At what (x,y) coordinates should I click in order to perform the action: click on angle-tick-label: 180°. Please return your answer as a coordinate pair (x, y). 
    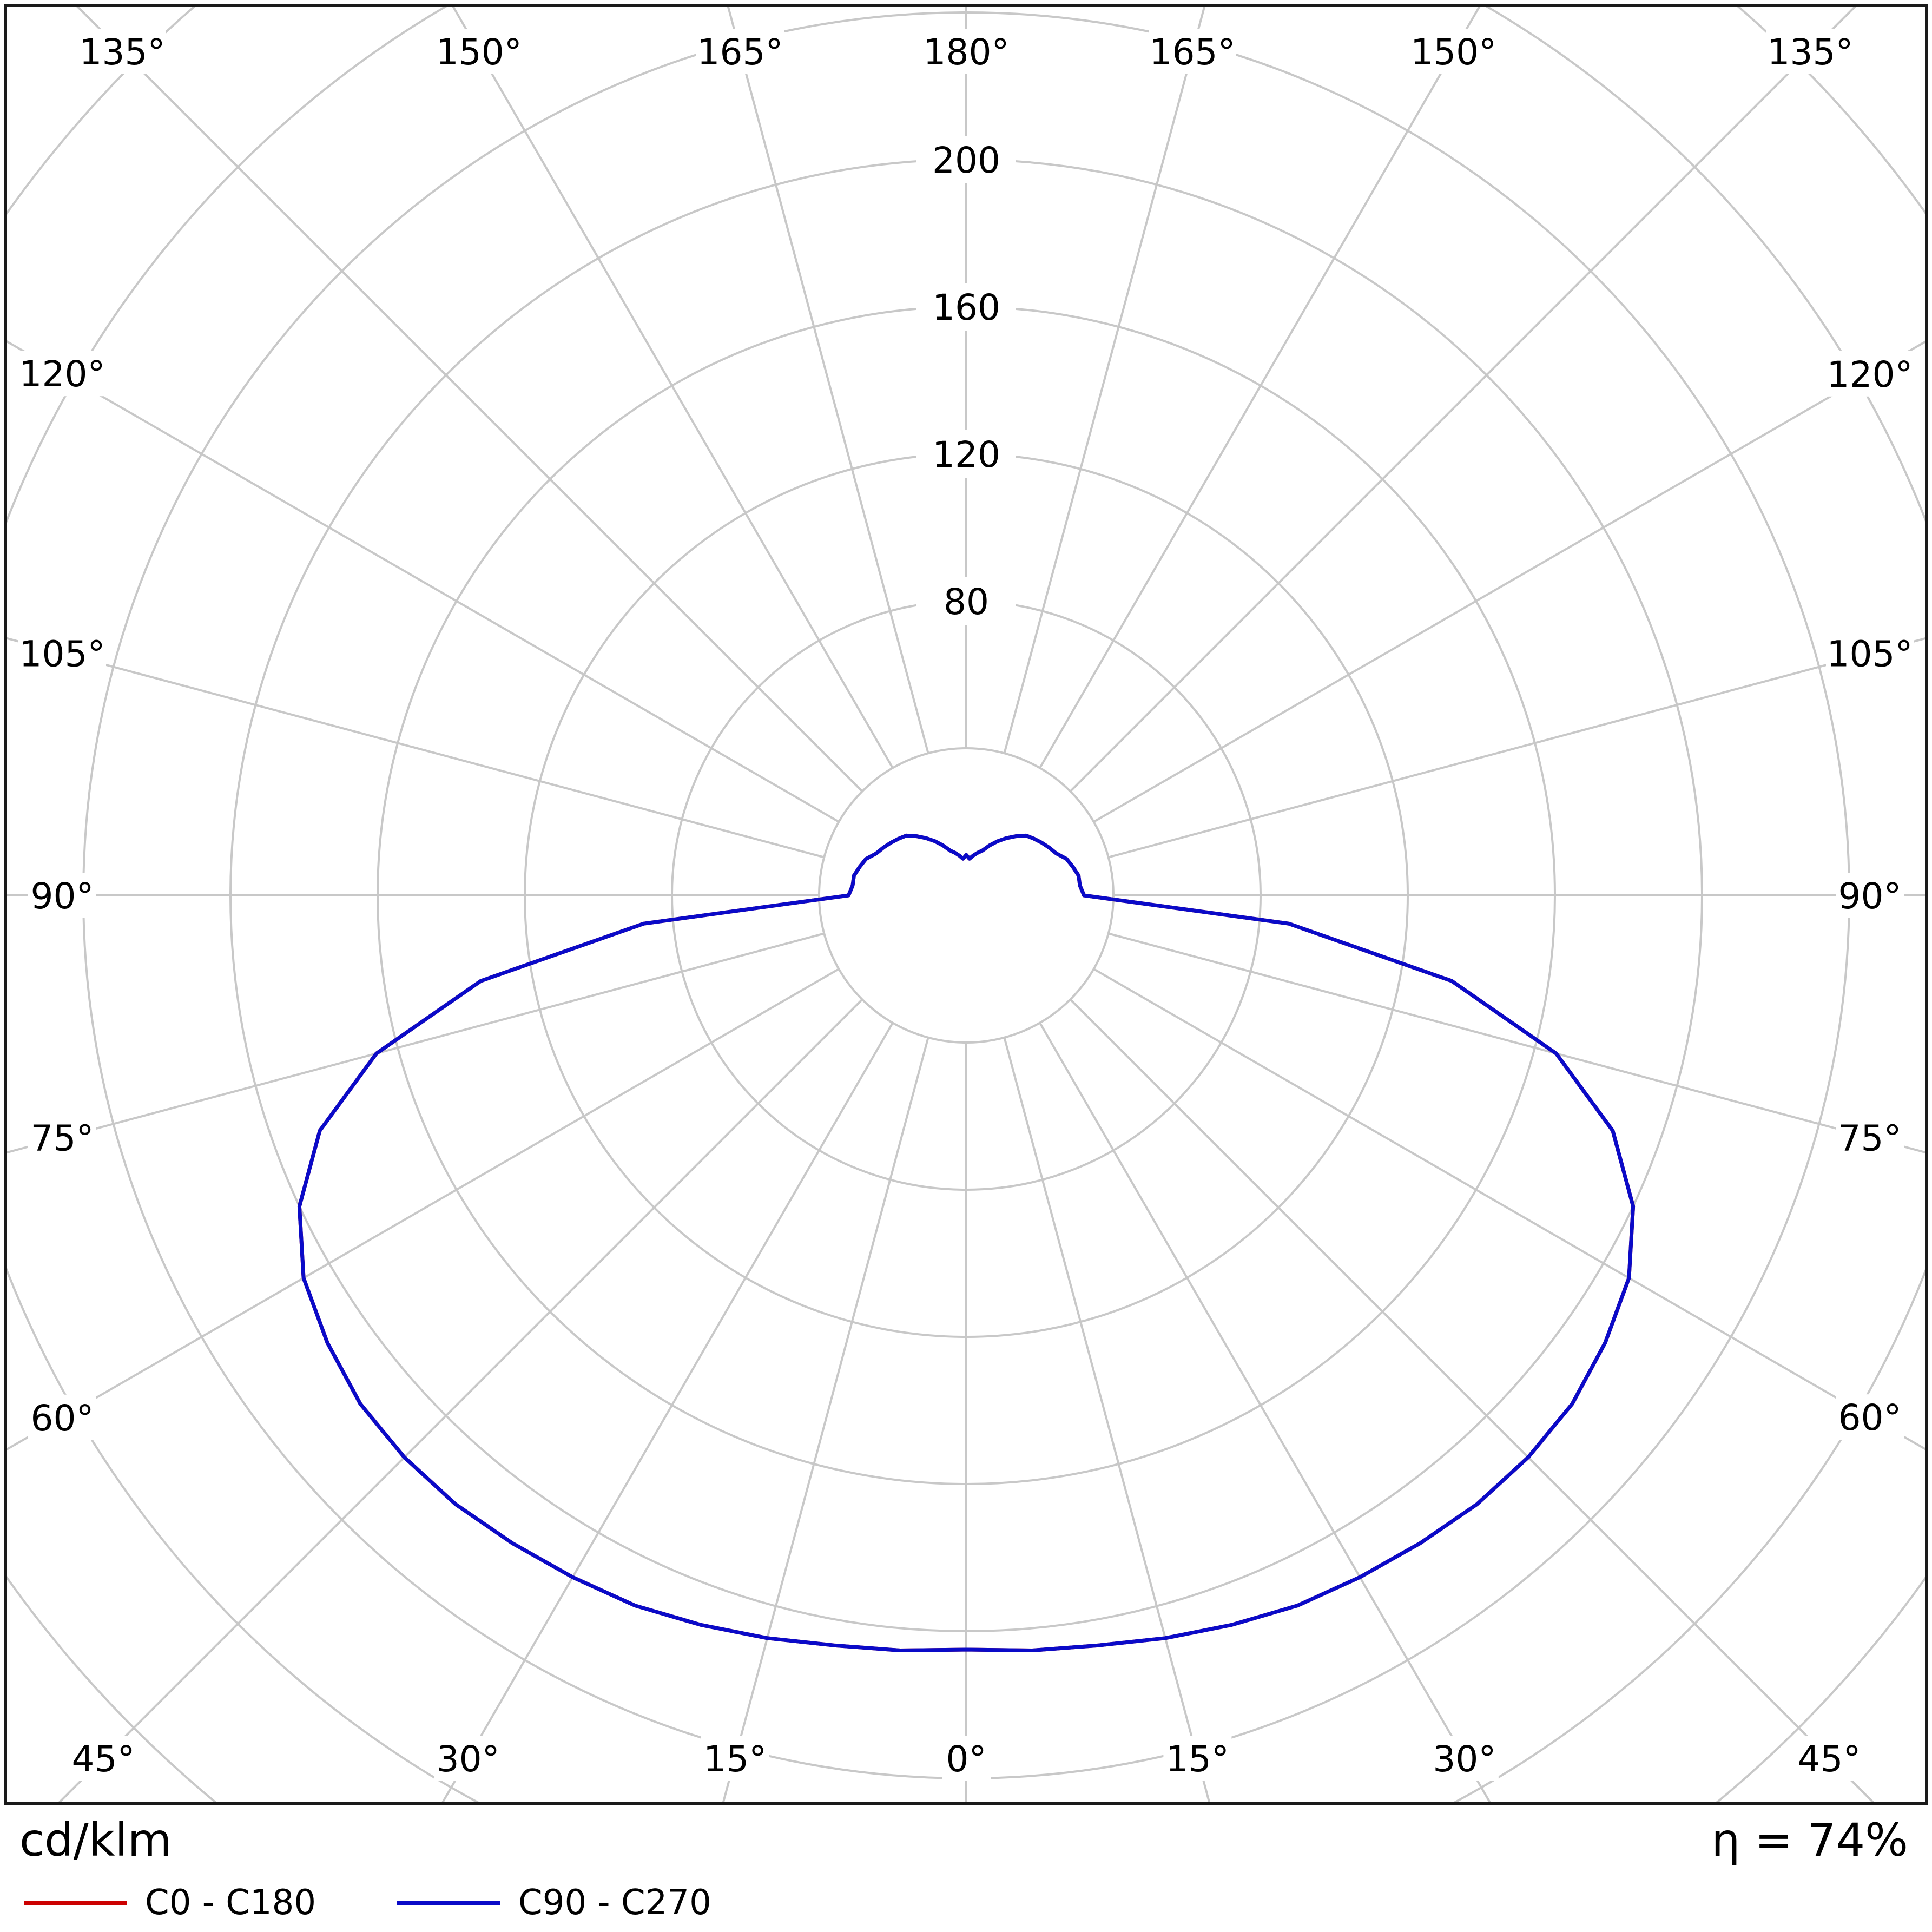
    Looking at the image, I should click on (967, 52).